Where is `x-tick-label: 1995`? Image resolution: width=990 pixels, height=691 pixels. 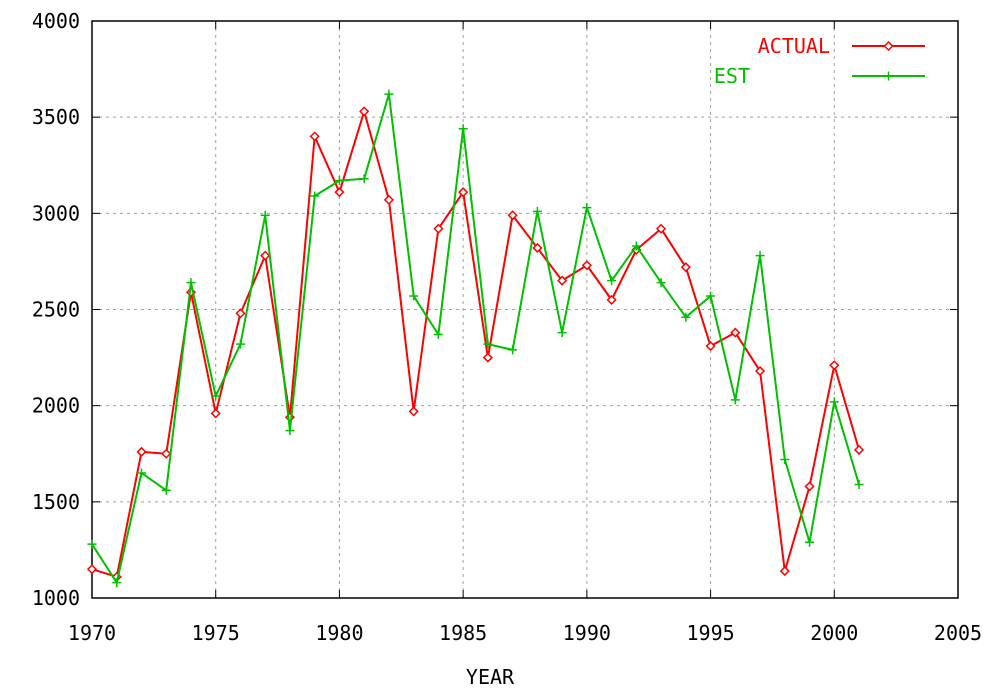 x-tick-label: 1995 is located at coordinates (710, 633).